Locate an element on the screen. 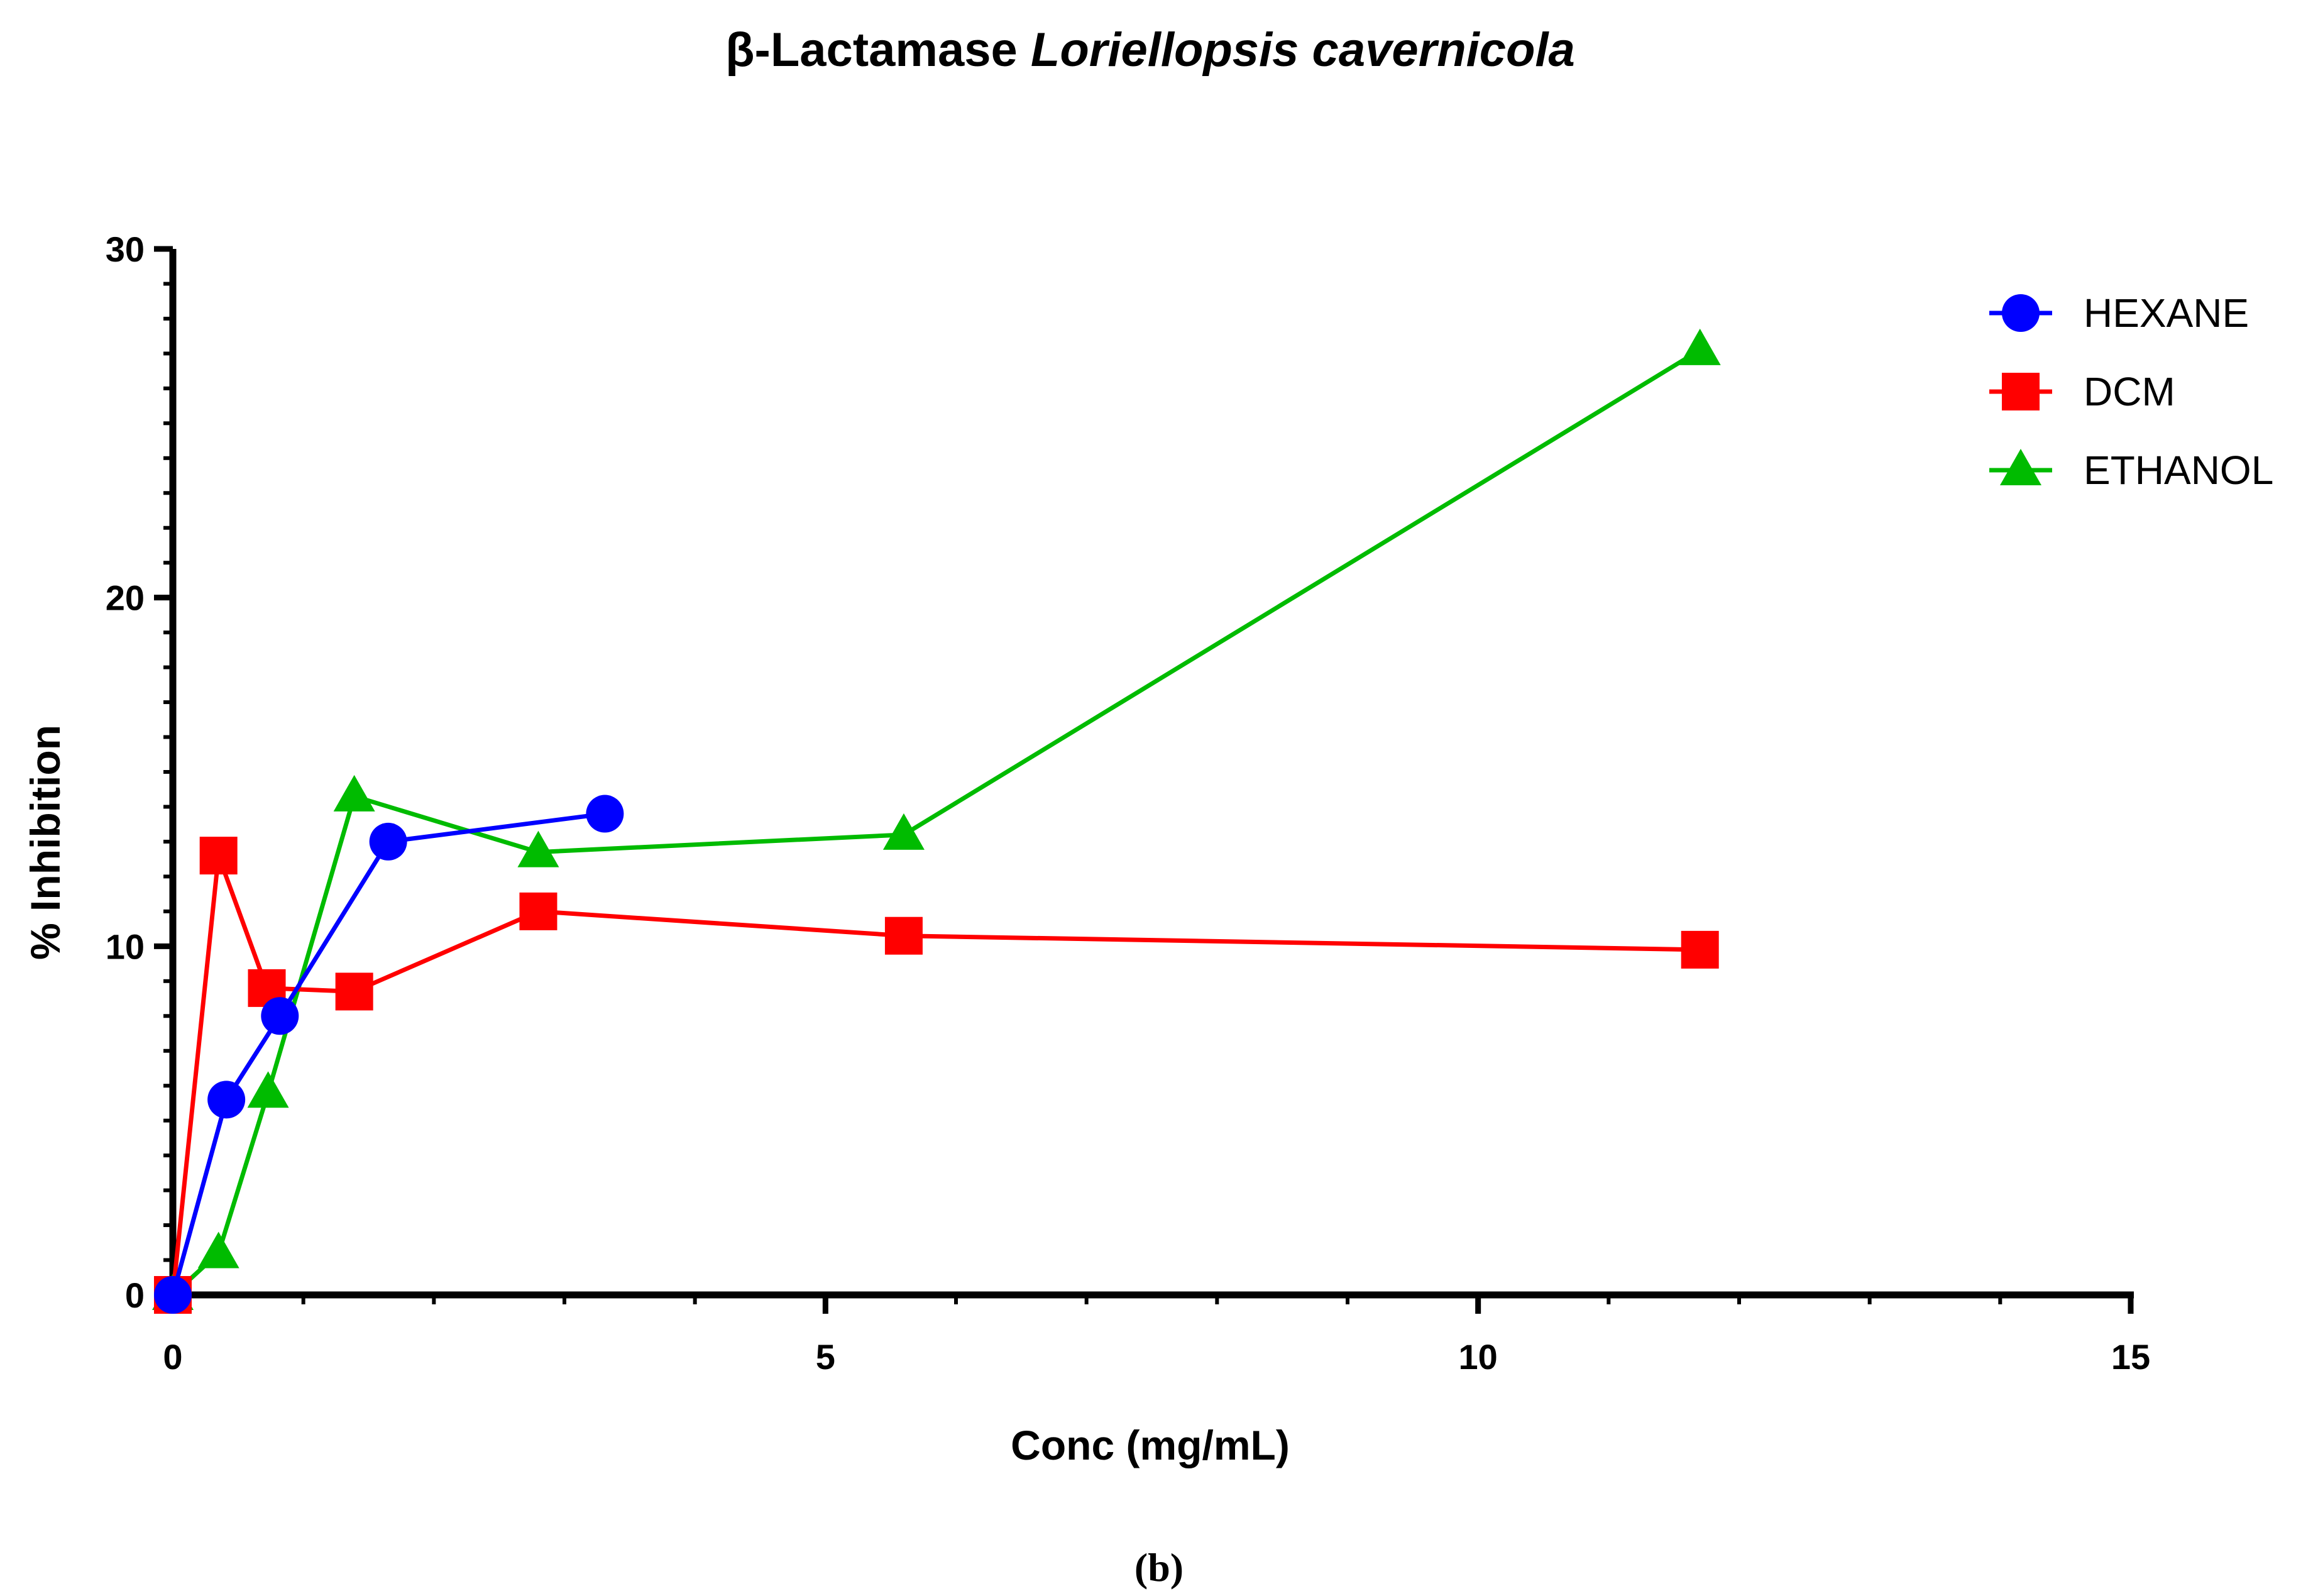  legend-item-ethanol: ETHANOL is located at coordinates (2131, 470).